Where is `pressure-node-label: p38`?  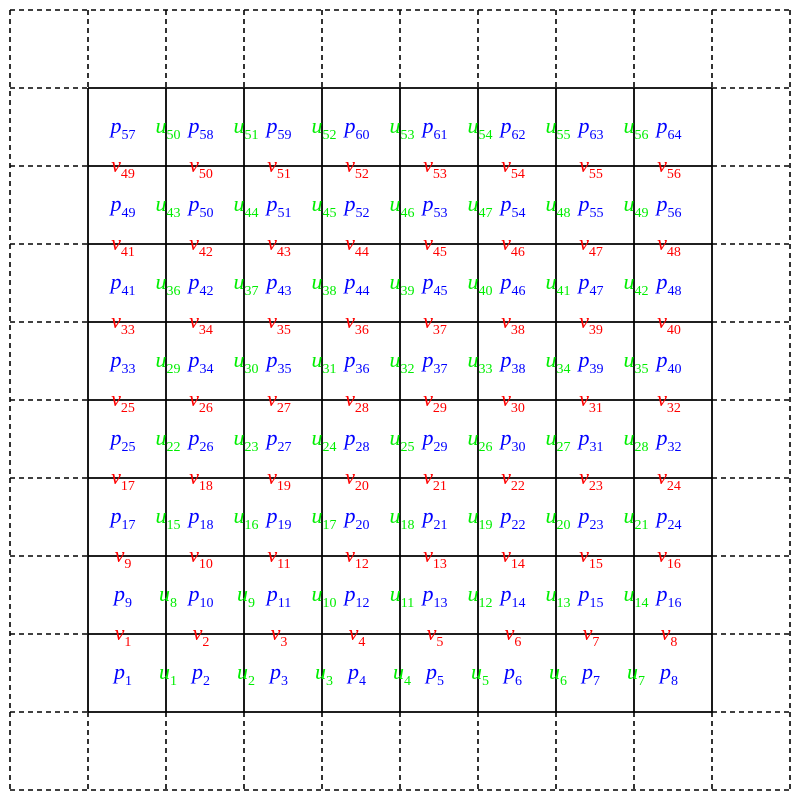 pressure-node-label: p38 is located at coordinates (512, 362).